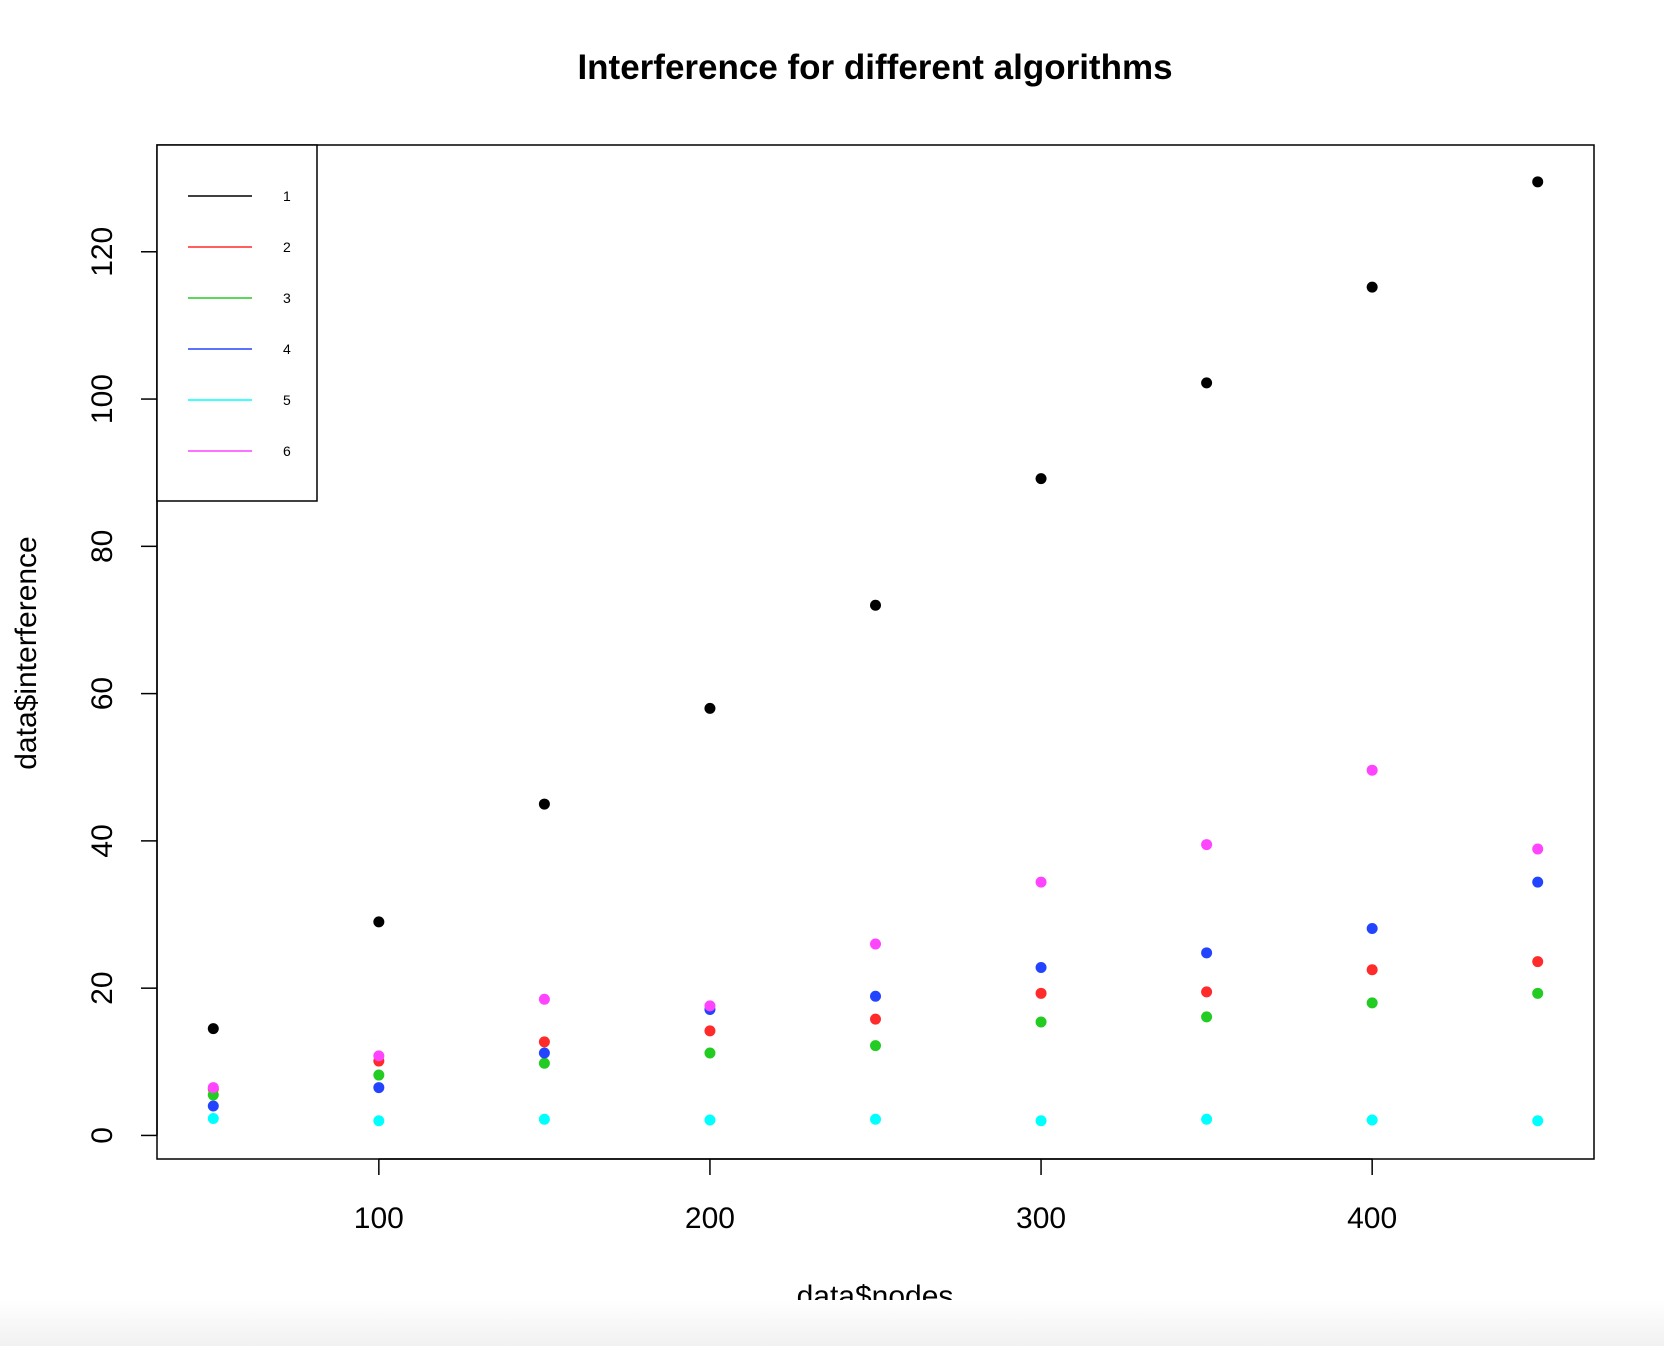 This screenshot has width=1664, height=1346. What do you see at coordinates (710, 1218) in the screenshot?
I see `x-tick-label: 200` at bounding box center [710, 1218].